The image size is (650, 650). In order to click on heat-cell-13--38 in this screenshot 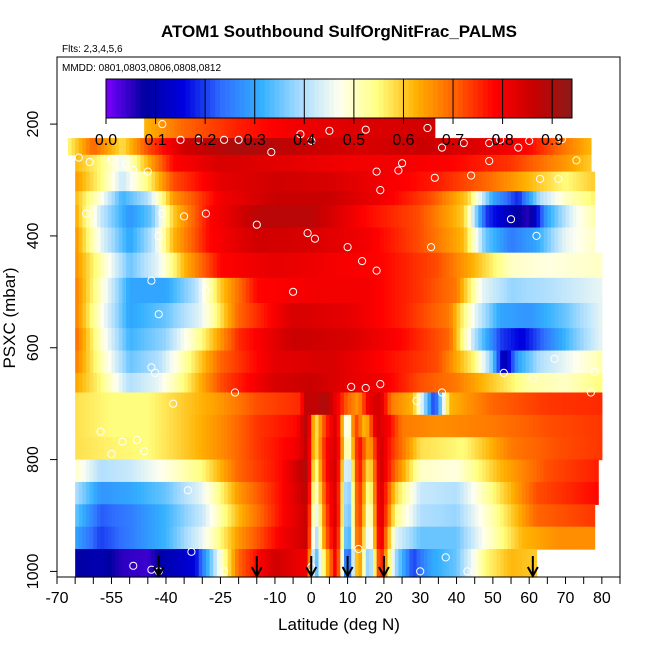, I will do `click(175, 404)`.